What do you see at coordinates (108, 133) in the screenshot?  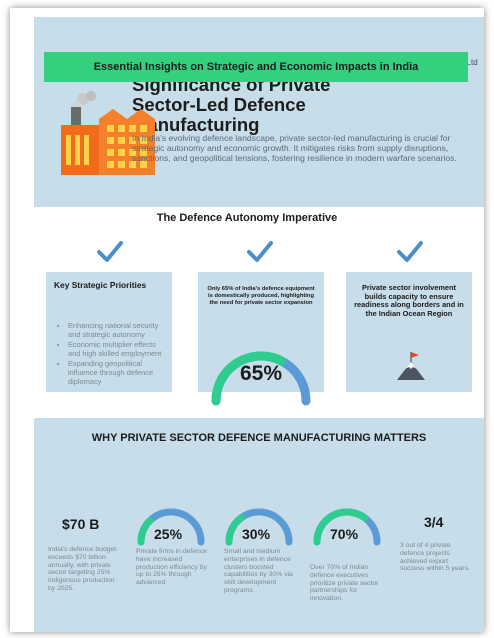 I see `factory-icon` at bounding box center [108, 133].